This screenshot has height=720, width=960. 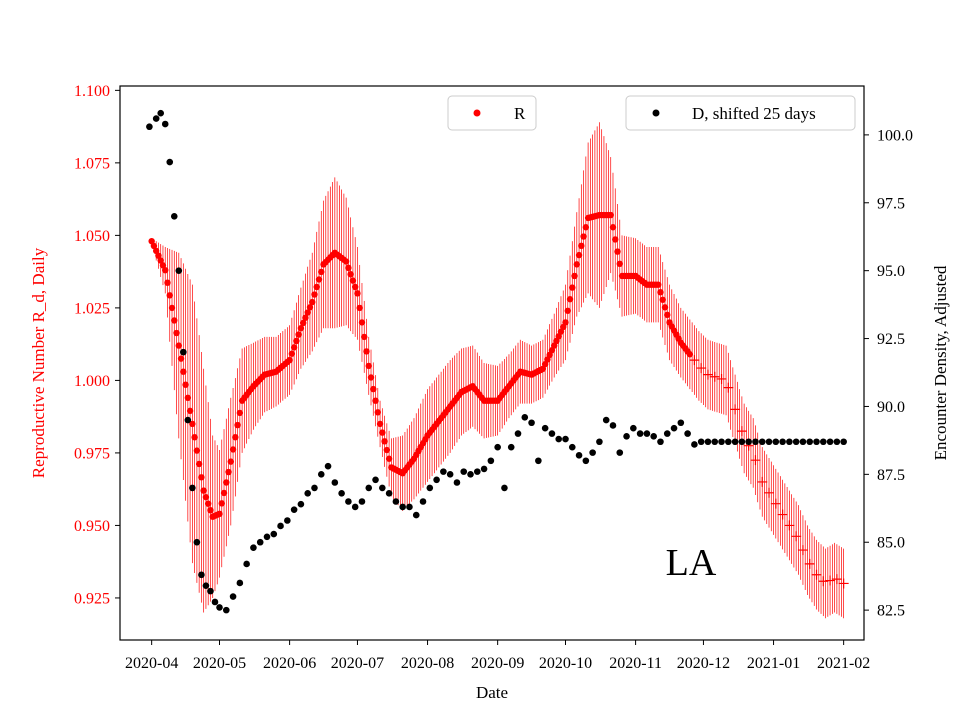 I want to click on y-right-tick-label: 85.0, so click(x=891, y=543).